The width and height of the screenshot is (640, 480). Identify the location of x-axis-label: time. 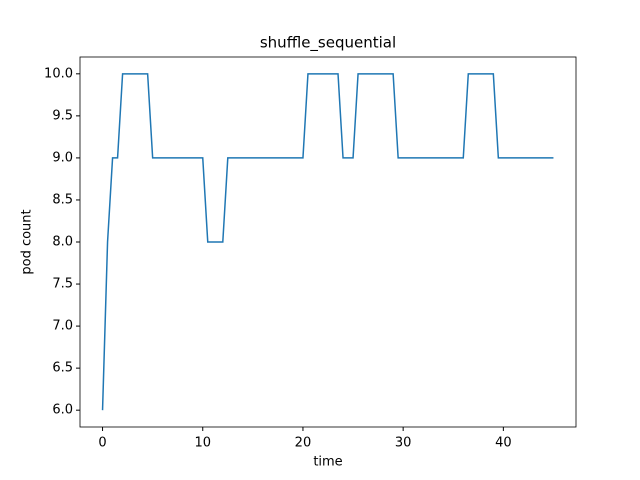
(327, 462).